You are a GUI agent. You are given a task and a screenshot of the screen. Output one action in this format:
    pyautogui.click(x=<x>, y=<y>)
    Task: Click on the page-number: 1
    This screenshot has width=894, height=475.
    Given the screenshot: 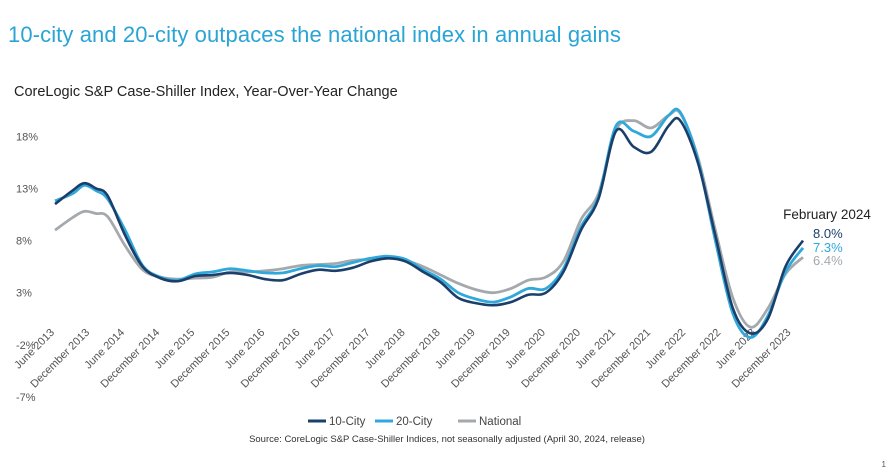 What is the action you would take?
    pyautogui.click(x=883, y=464)
    